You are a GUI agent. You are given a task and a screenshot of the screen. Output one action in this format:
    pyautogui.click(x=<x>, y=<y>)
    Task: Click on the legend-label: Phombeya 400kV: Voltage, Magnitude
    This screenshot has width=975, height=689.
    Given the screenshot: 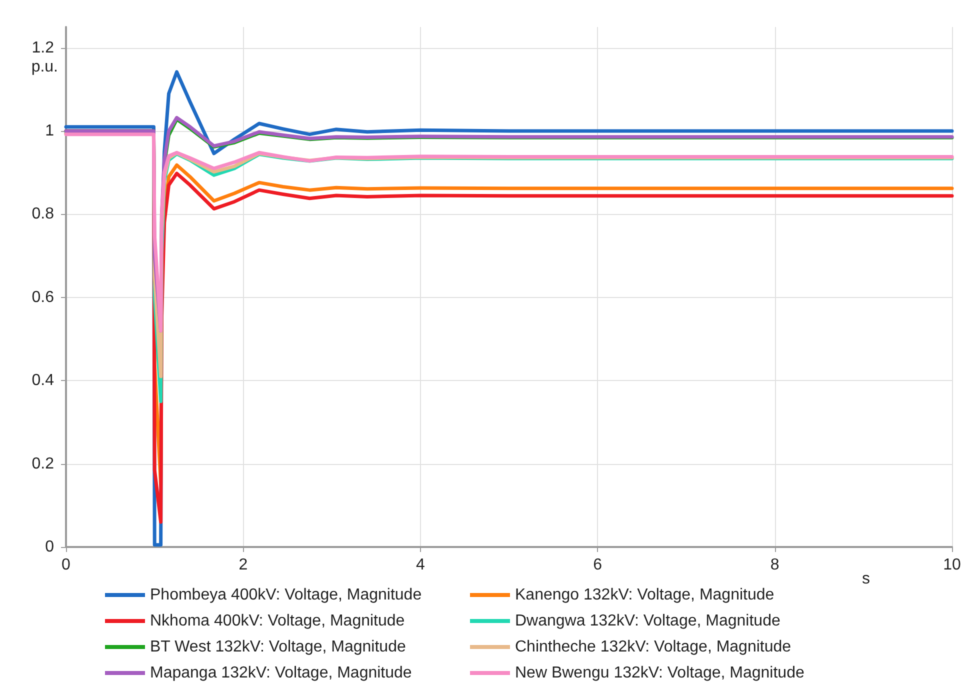 What is the action you would take?
    pyautogui.click(x=286, y=595)
    